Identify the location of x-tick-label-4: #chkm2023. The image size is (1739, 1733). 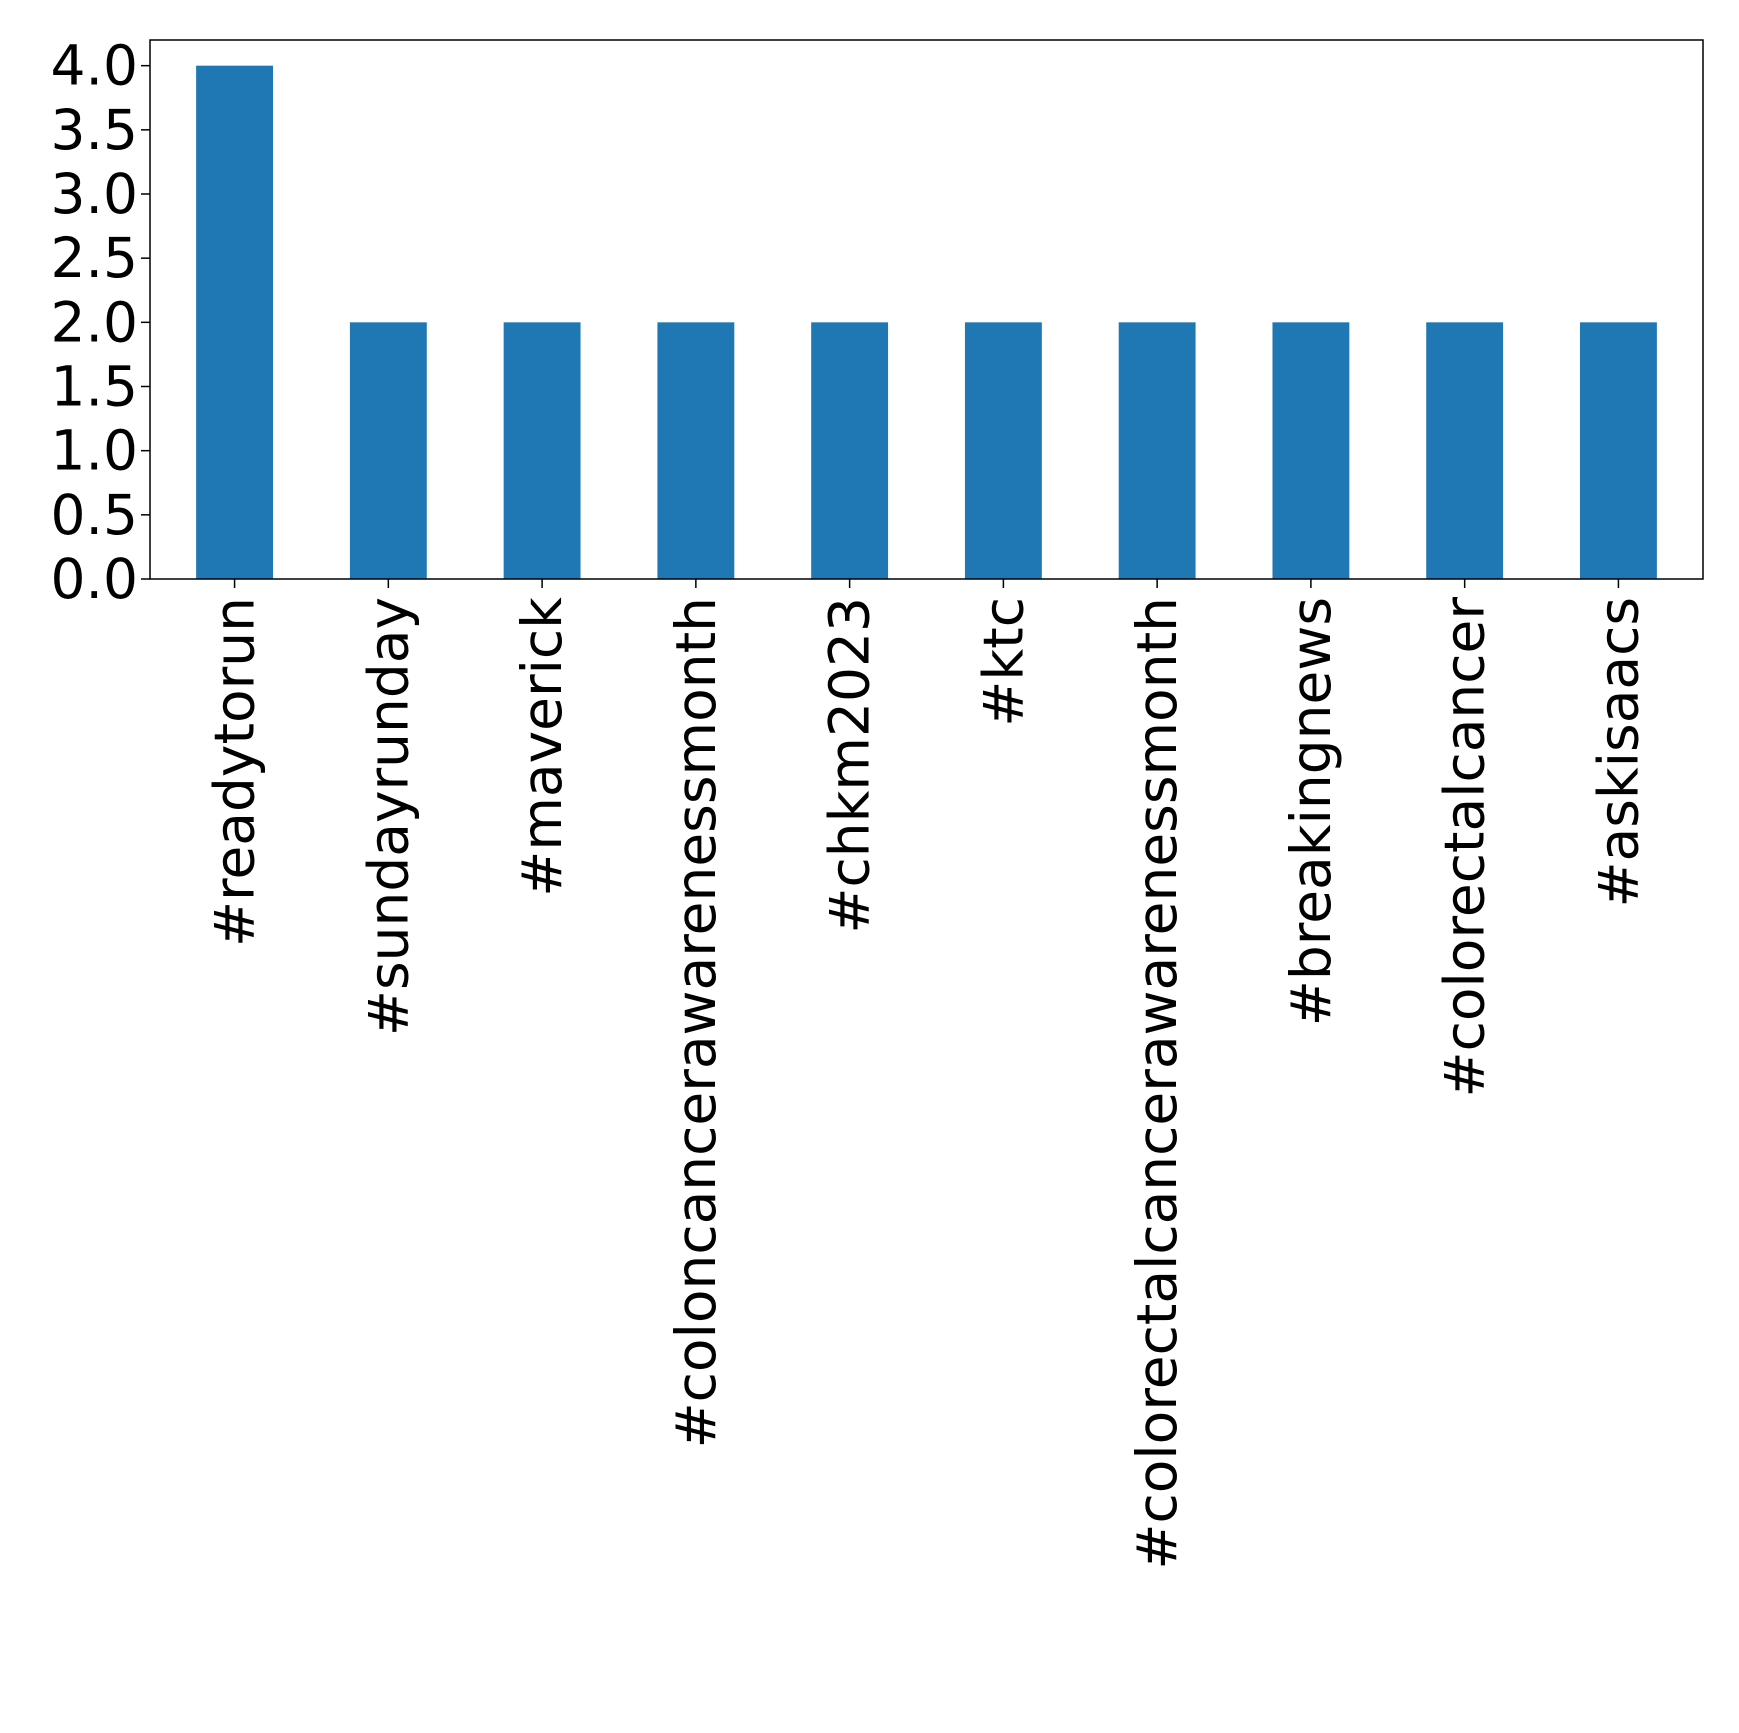
(850, 765).